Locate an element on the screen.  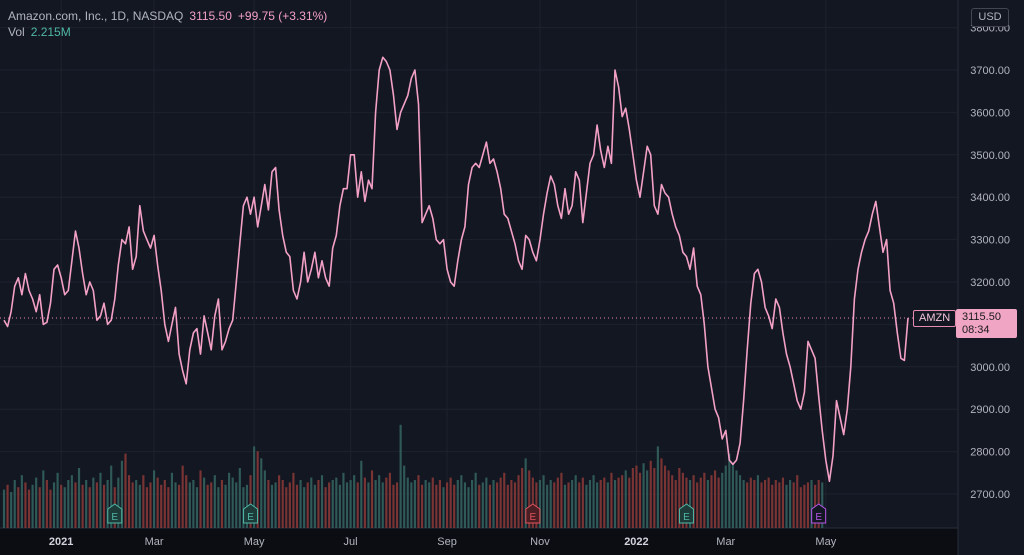
x-tick-label: 2022 is located at coordinates (636, 542).